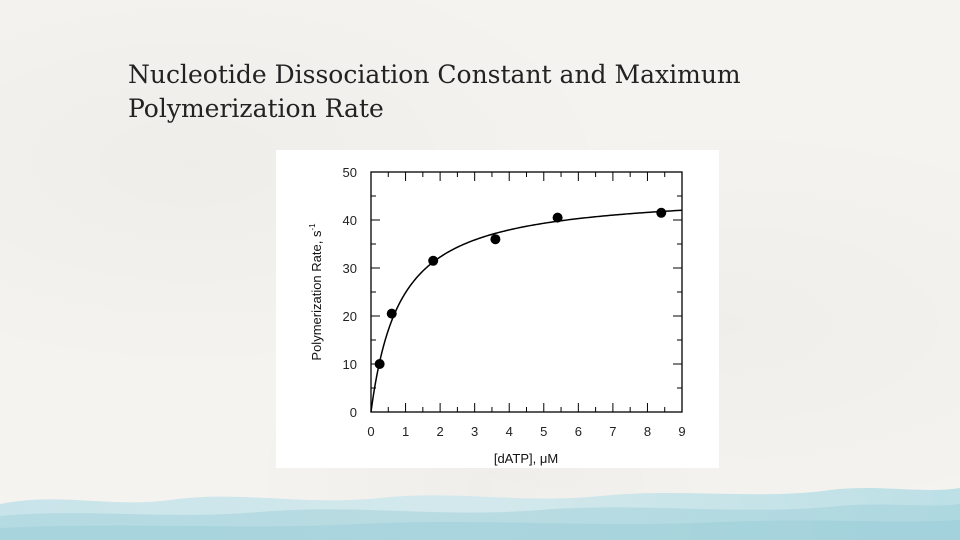 The height and width of the screenshot is (540, 960). What do you see at coordinates (647, 431) in the screenshot?
I see `x-tick-label: 8` at bounding box center [647, 431].